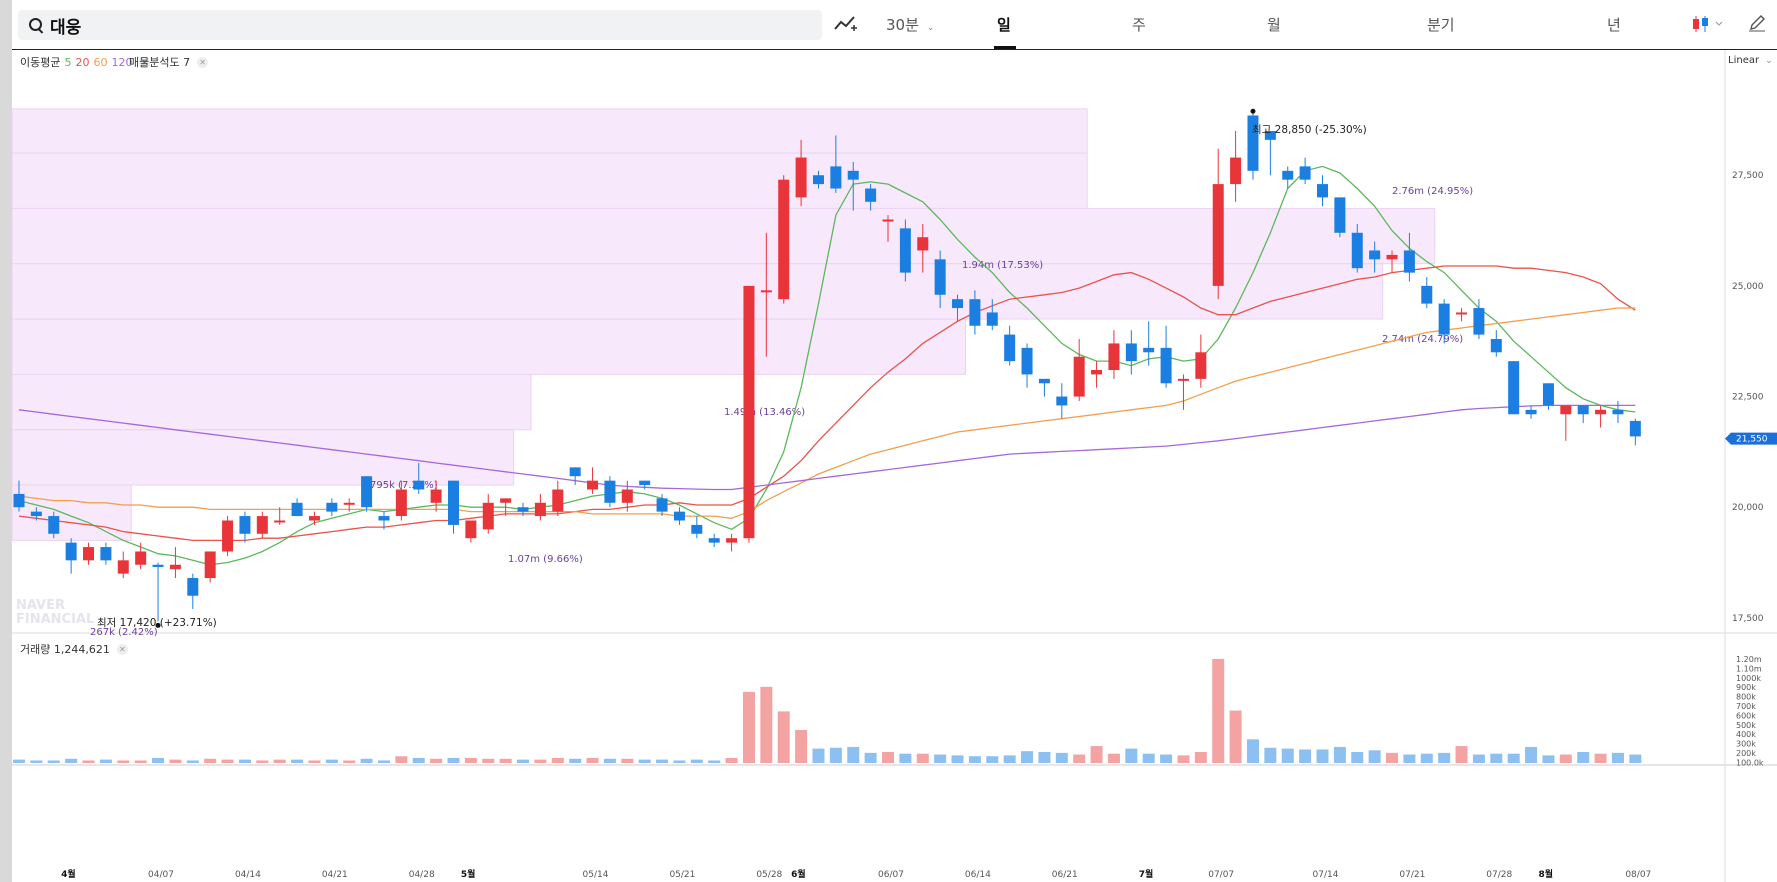 The width and height of the screenshot is (1777, 882). Describe the element at coordinates (1614, 25) in the screenshot. I see `tab-year: 년` at that location.